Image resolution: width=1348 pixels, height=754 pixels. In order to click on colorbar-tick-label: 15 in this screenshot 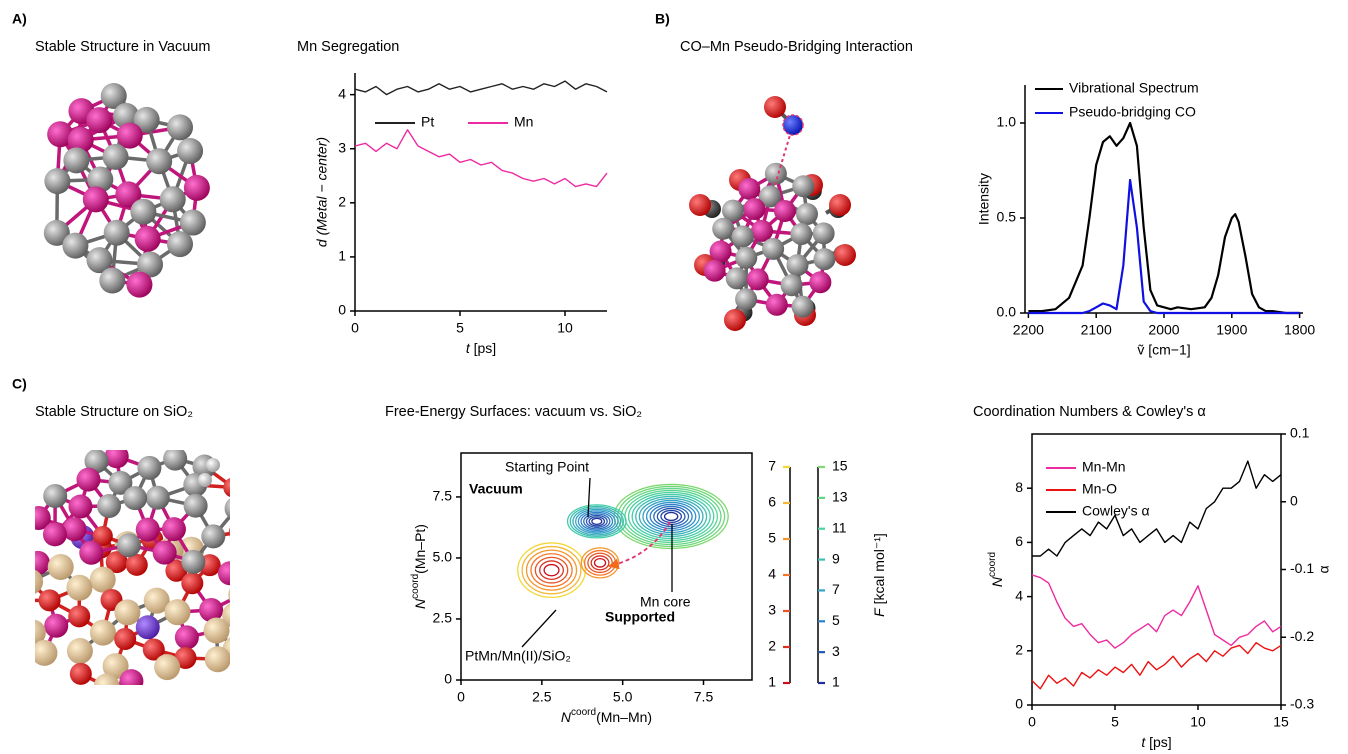, I will do `click(840, 466)`.